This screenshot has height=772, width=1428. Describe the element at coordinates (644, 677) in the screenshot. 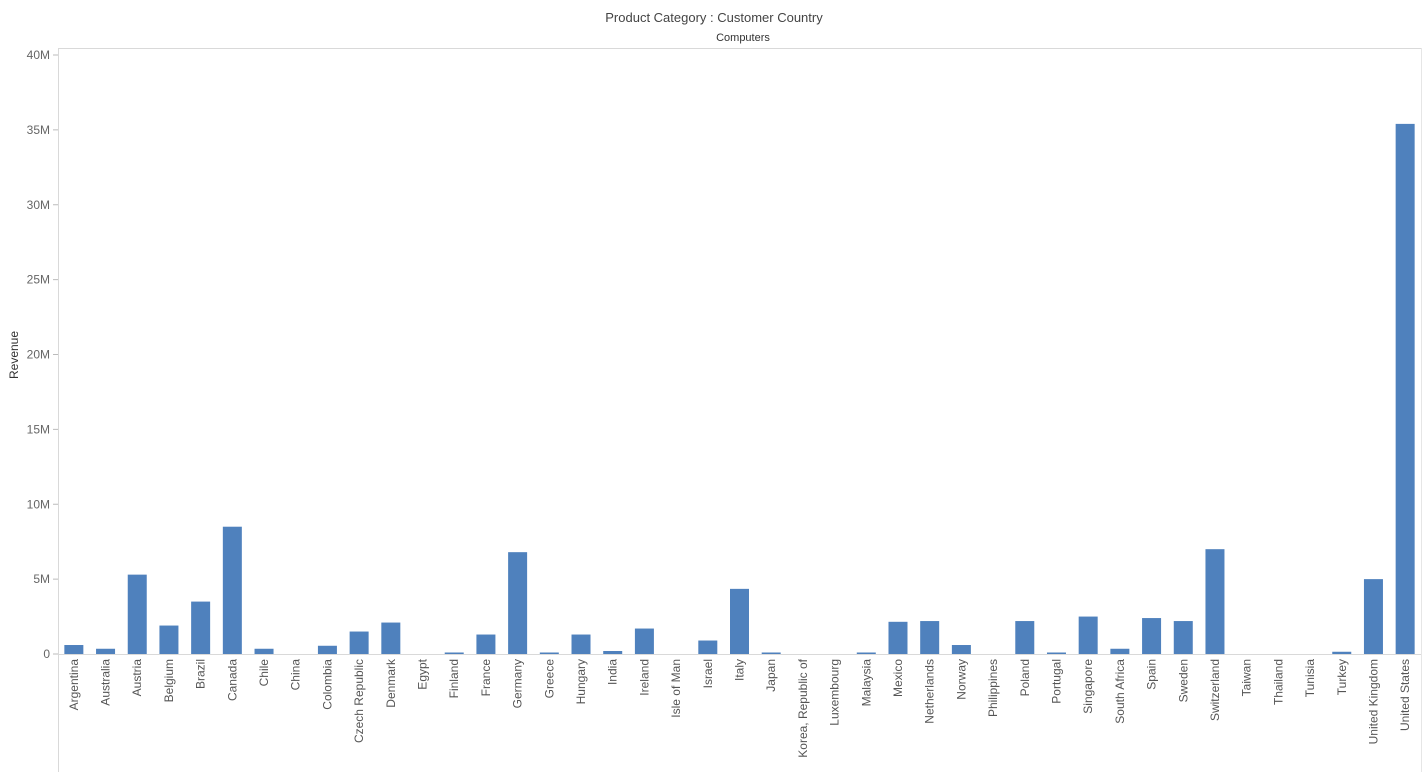

I see `x-tick-label: Ireland` at that location.